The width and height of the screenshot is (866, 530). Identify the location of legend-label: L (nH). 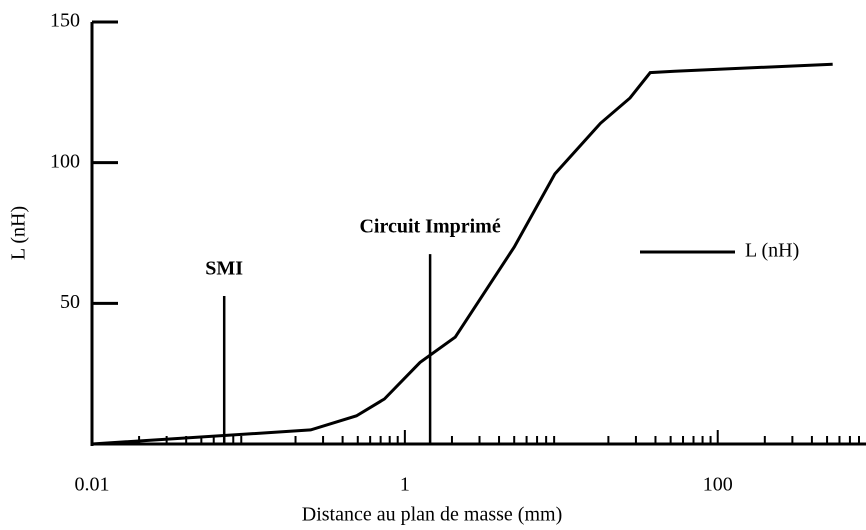
(772, 251).